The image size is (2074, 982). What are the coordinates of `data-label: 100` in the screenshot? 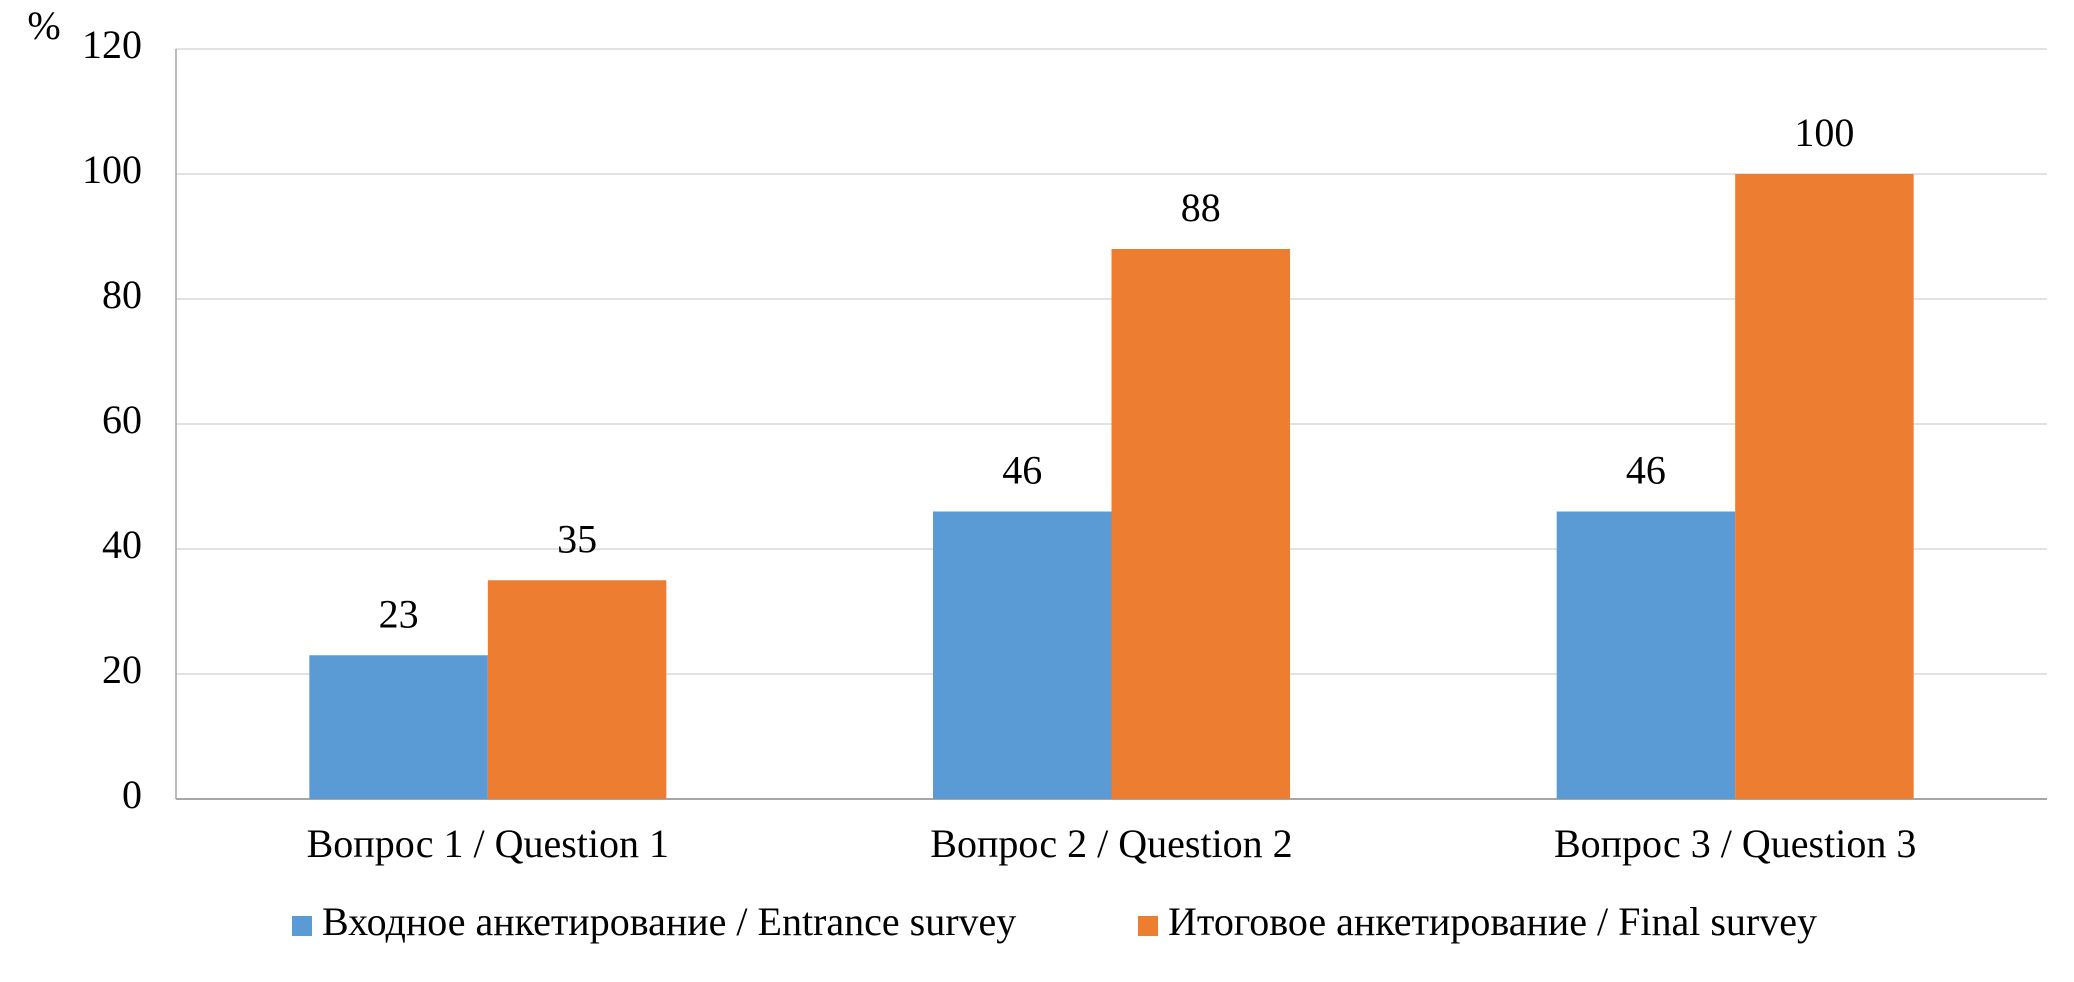 It's located at (1824, 132).